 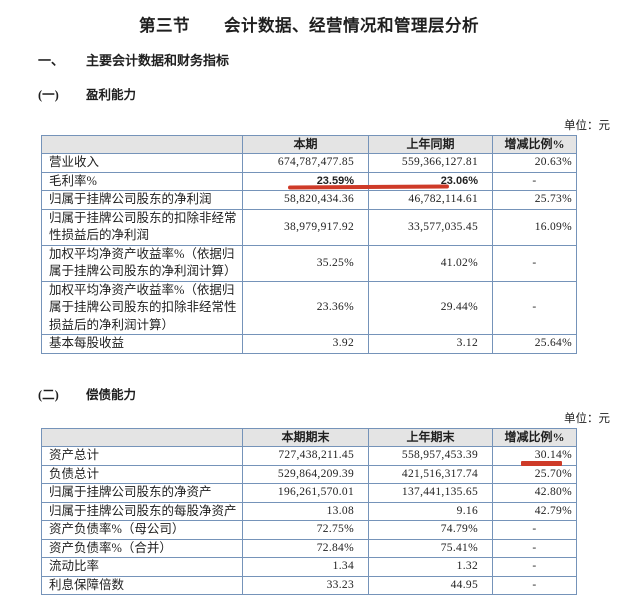 I want to click on prior-value-cell: 44.95, so click(x=430, y=585).